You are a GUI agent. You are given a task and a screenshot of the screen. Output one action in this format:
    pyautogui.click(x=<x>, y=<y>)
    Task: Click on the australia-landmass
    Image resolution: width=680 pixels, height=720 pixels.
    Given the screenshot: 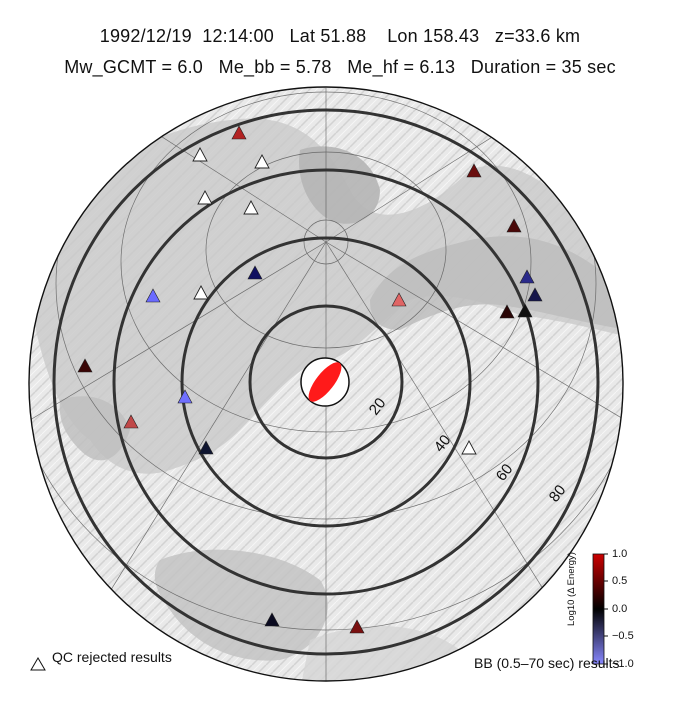 What is the action you would take?
    pyautogui.click(x=241, y=605)
    